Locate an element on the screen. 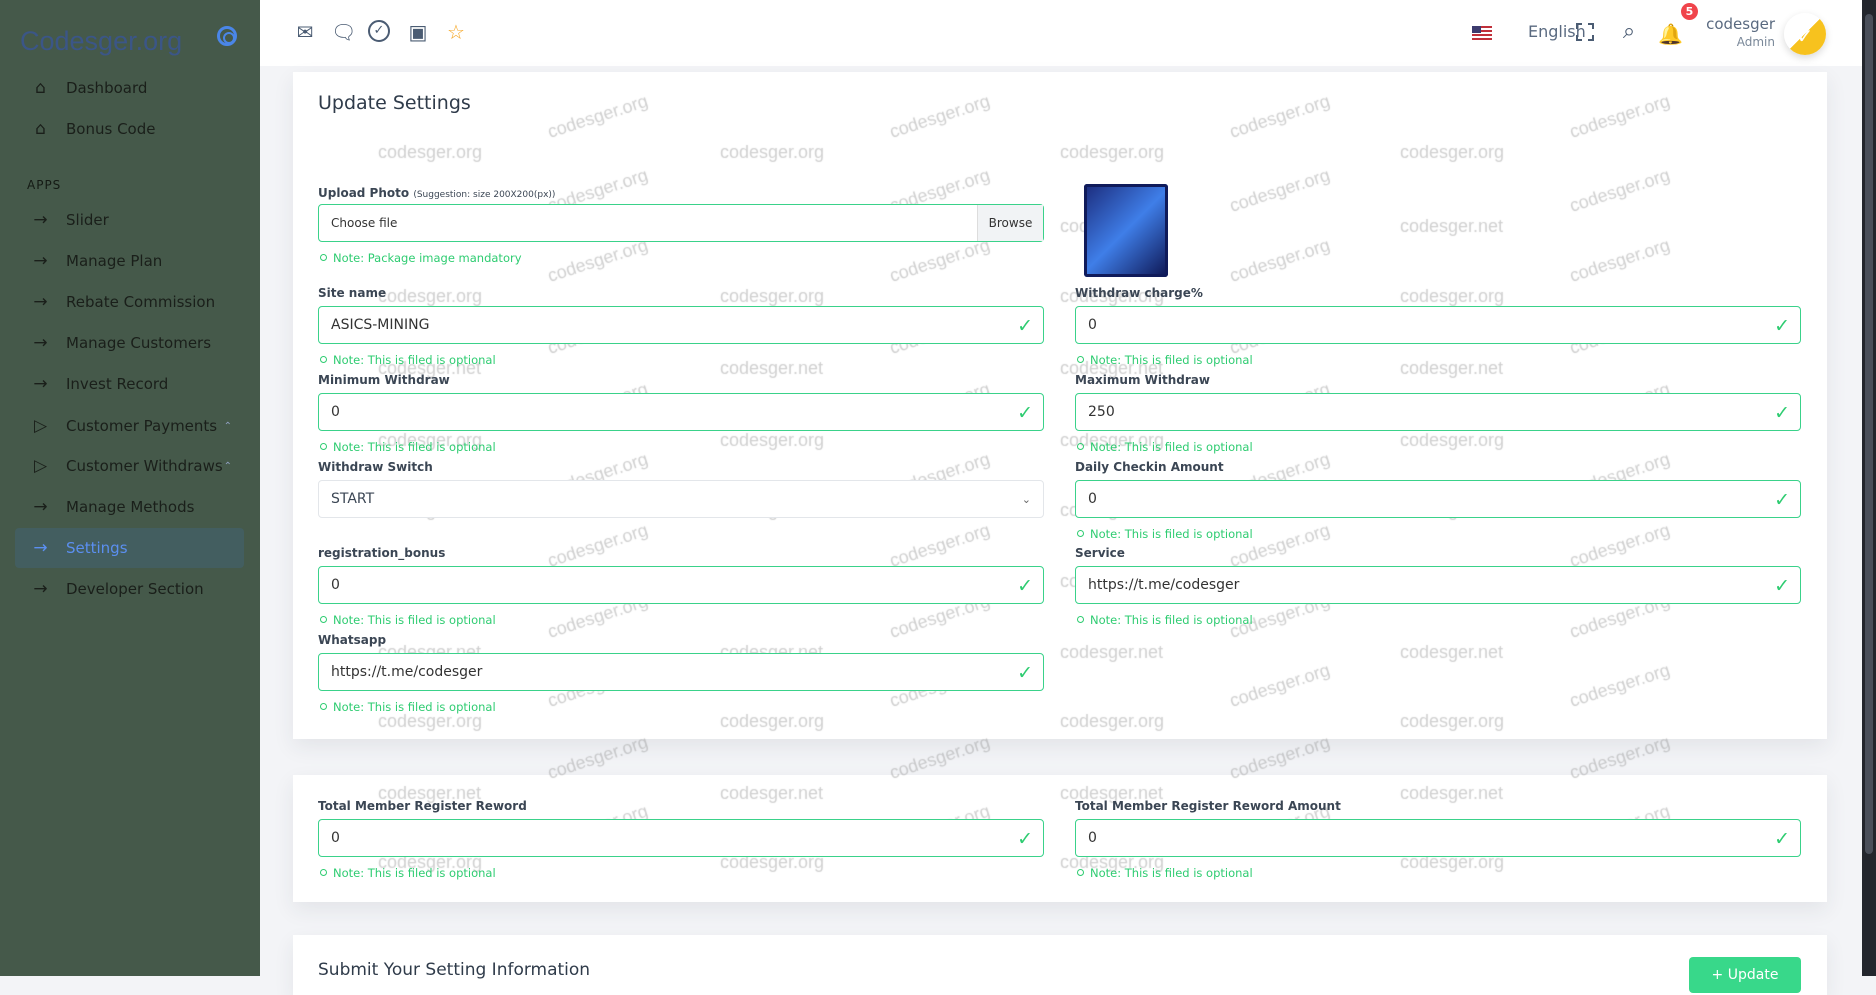  sidebar-item-label: Customer Withdraws is located at coordinates (144, 466).